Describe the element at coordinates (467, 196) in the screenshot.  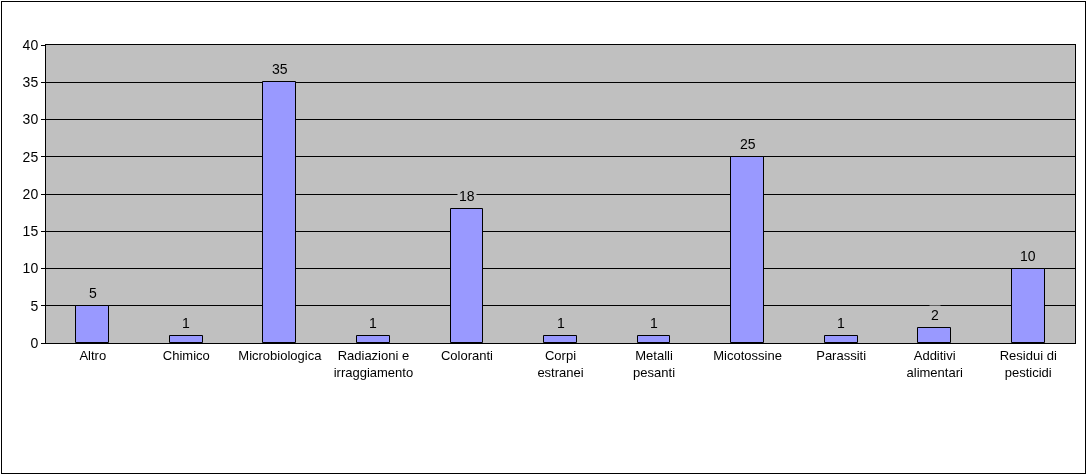
I see `data-label: 18` at that location.